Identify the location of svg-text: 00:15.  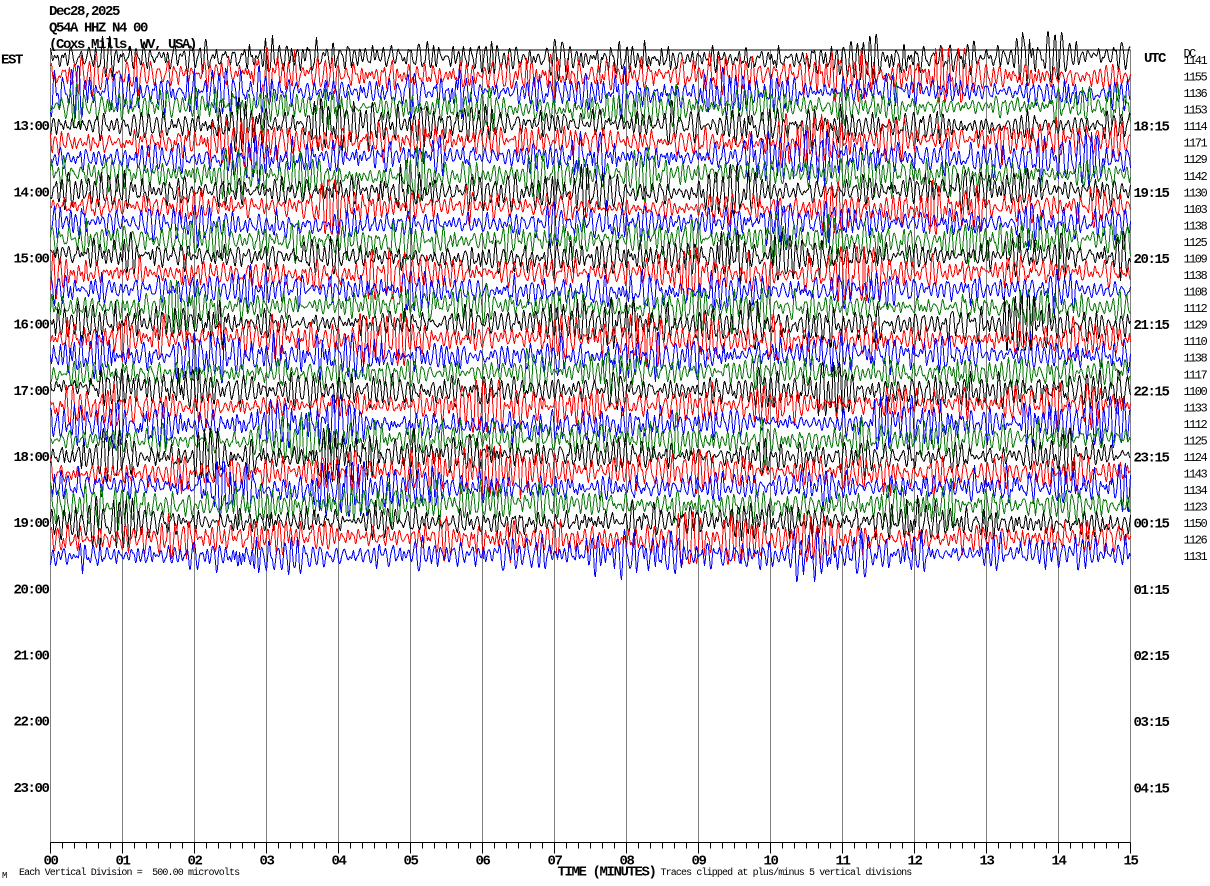
(1152, 525).